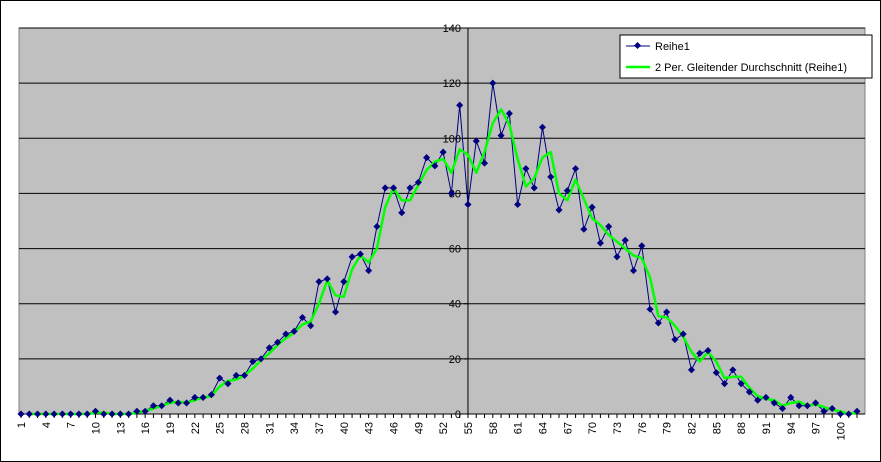 The width and height of the screenshot is (881, 462). What do you see at coordinates (751, 68) in the screenshot?
I see `legend-label-moving-average: 2 Per. Gleitender Durchschnitt (Reihe1)` at bounding box center [751, 68].